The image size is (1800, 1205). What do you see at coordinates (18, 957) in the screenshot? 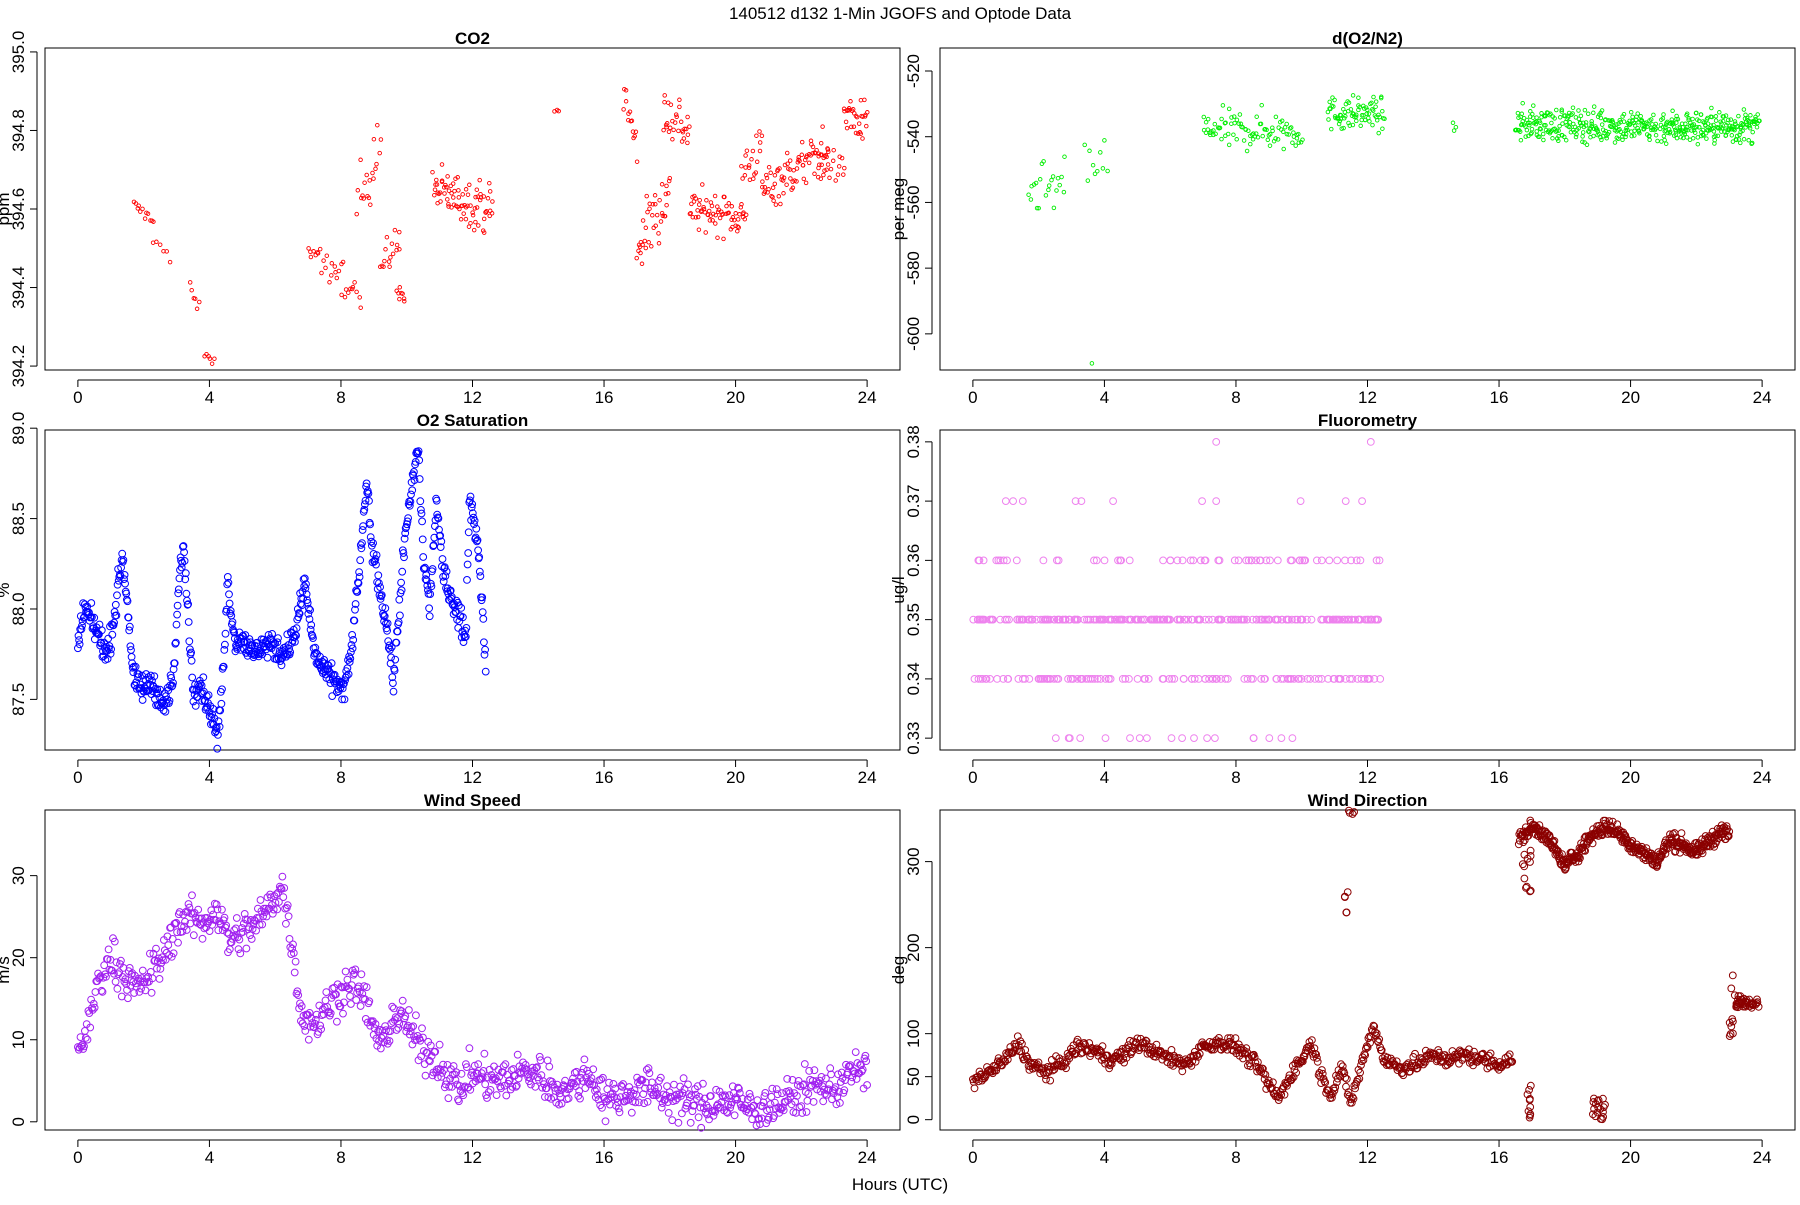
I see `y-tick-label: 20` at bounding box center [18, 957].